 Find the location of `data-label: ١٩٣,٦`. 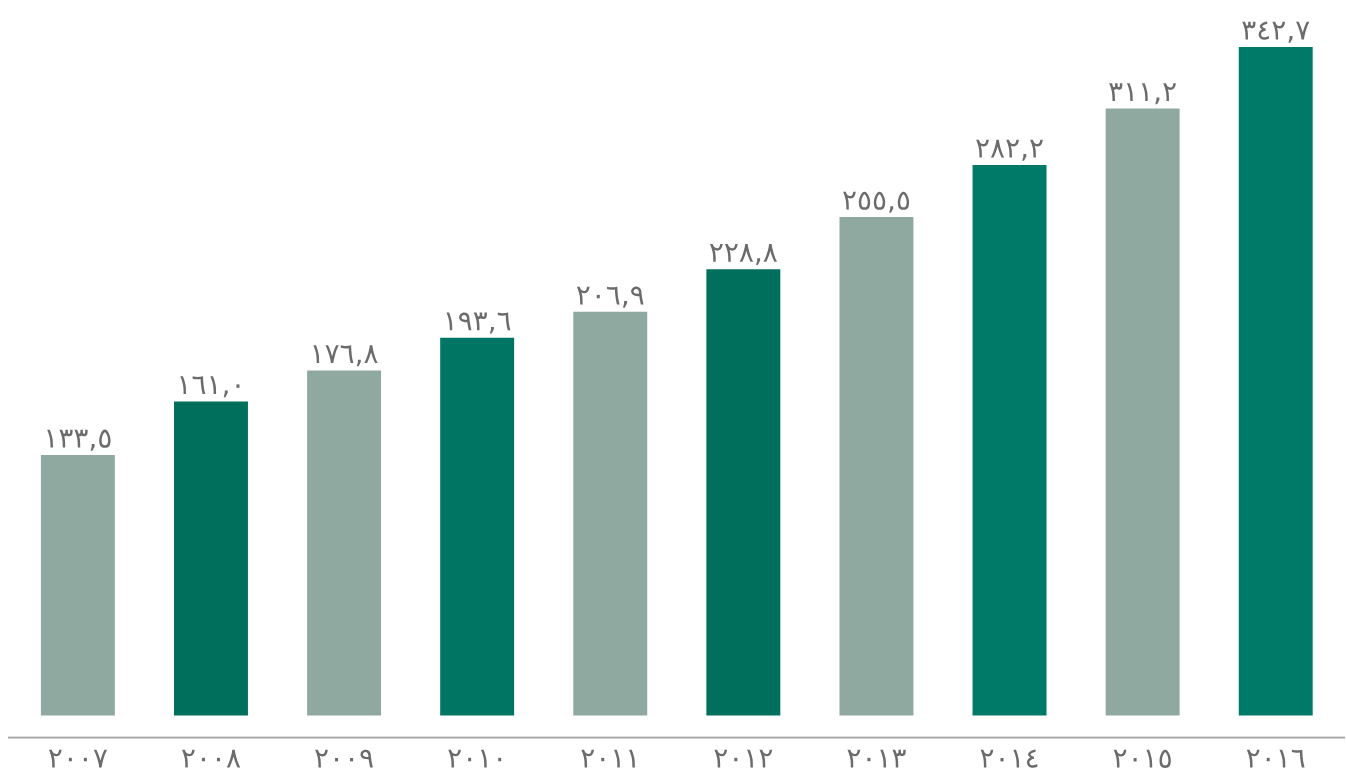

data-label: ١٩٣,٦ is located at coordinates (478, 323).